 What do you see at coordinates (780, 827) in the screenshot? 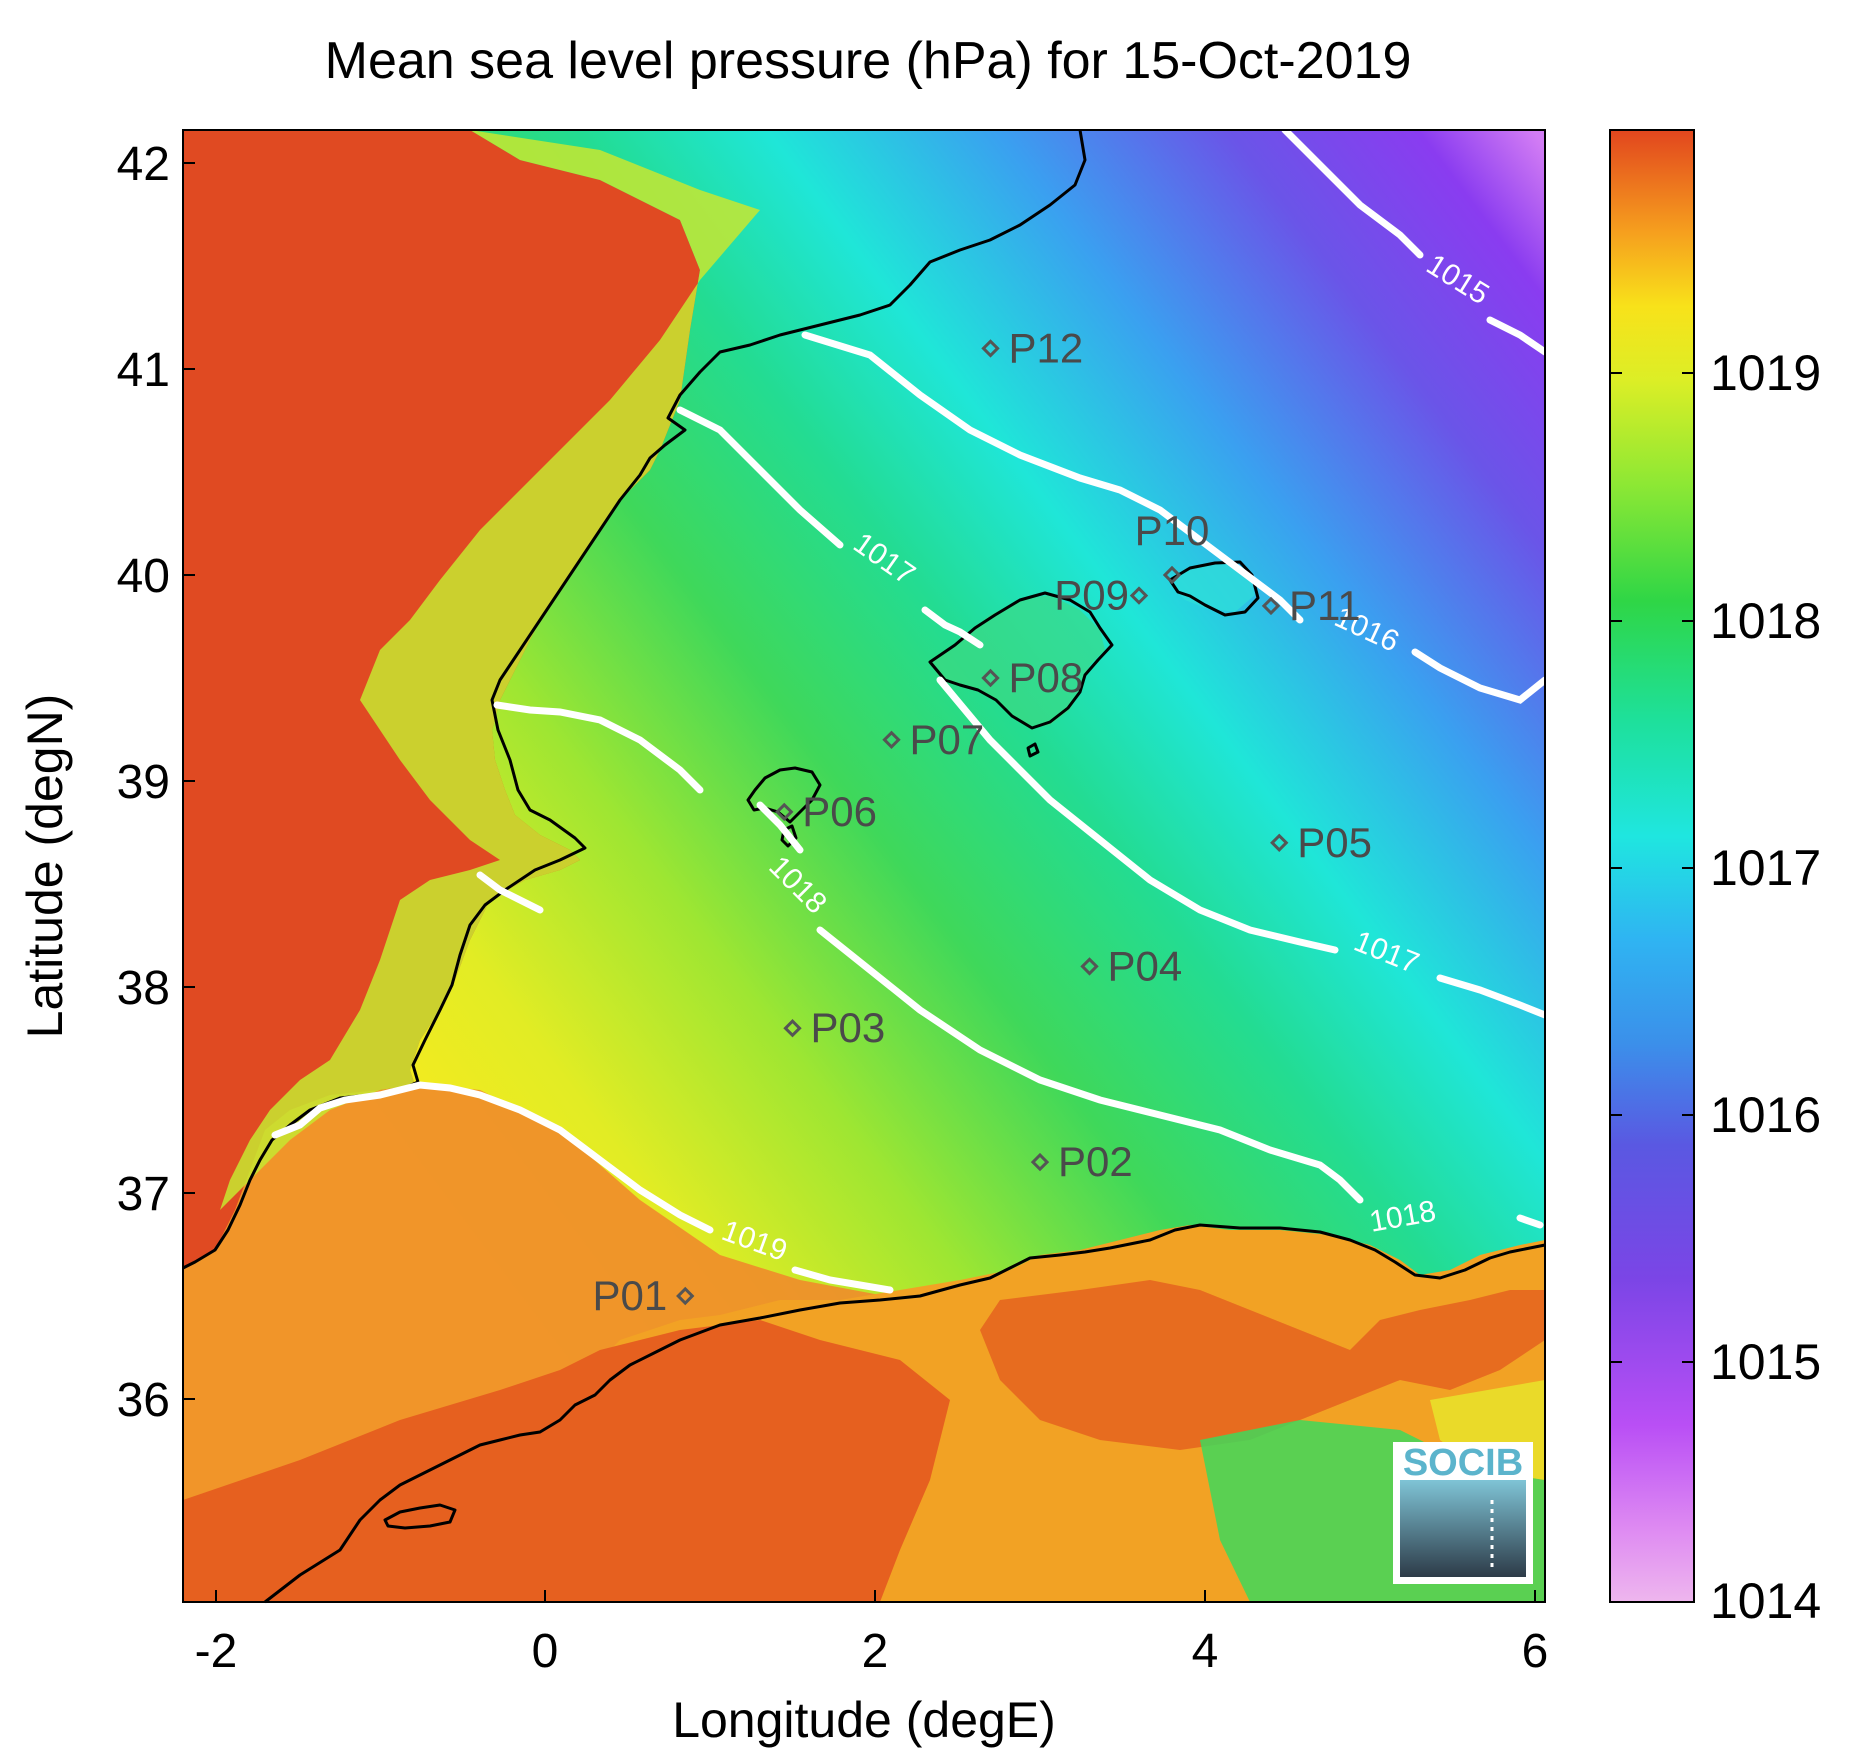
I see `isobar-1018-b` at bounding box center [780, 827].